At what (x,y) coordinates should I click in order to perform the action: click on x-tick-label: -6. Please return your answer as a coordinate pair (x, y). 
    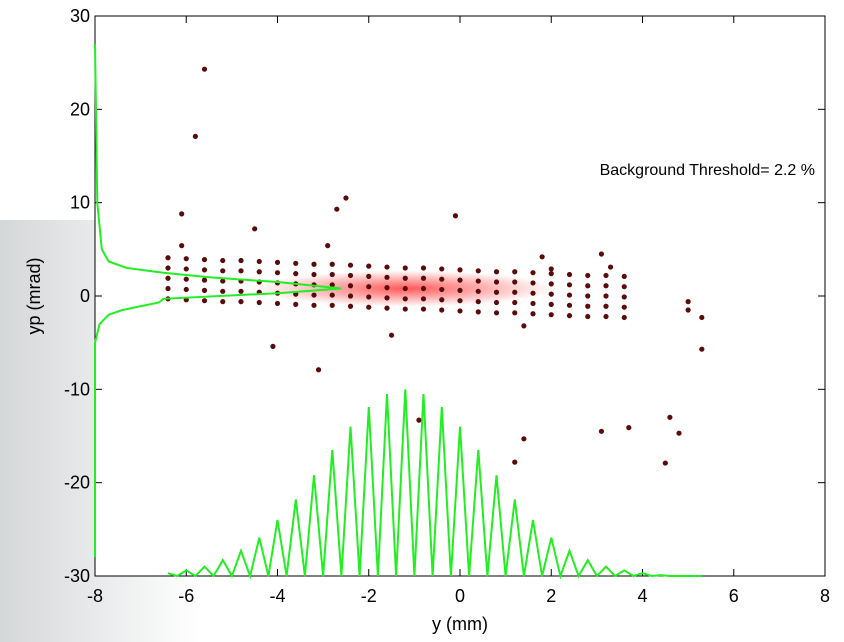
    Looking at the image, I should click on (186, 596).